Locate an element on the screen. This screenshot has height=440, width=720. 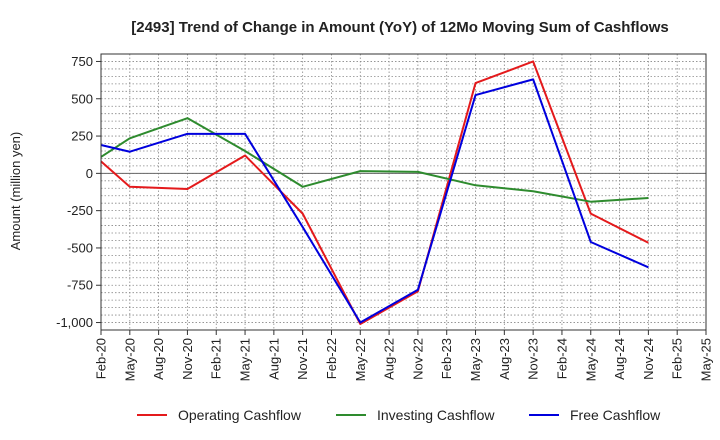
x-tick-label: Nov-22 is located at coordinates (417, 359).